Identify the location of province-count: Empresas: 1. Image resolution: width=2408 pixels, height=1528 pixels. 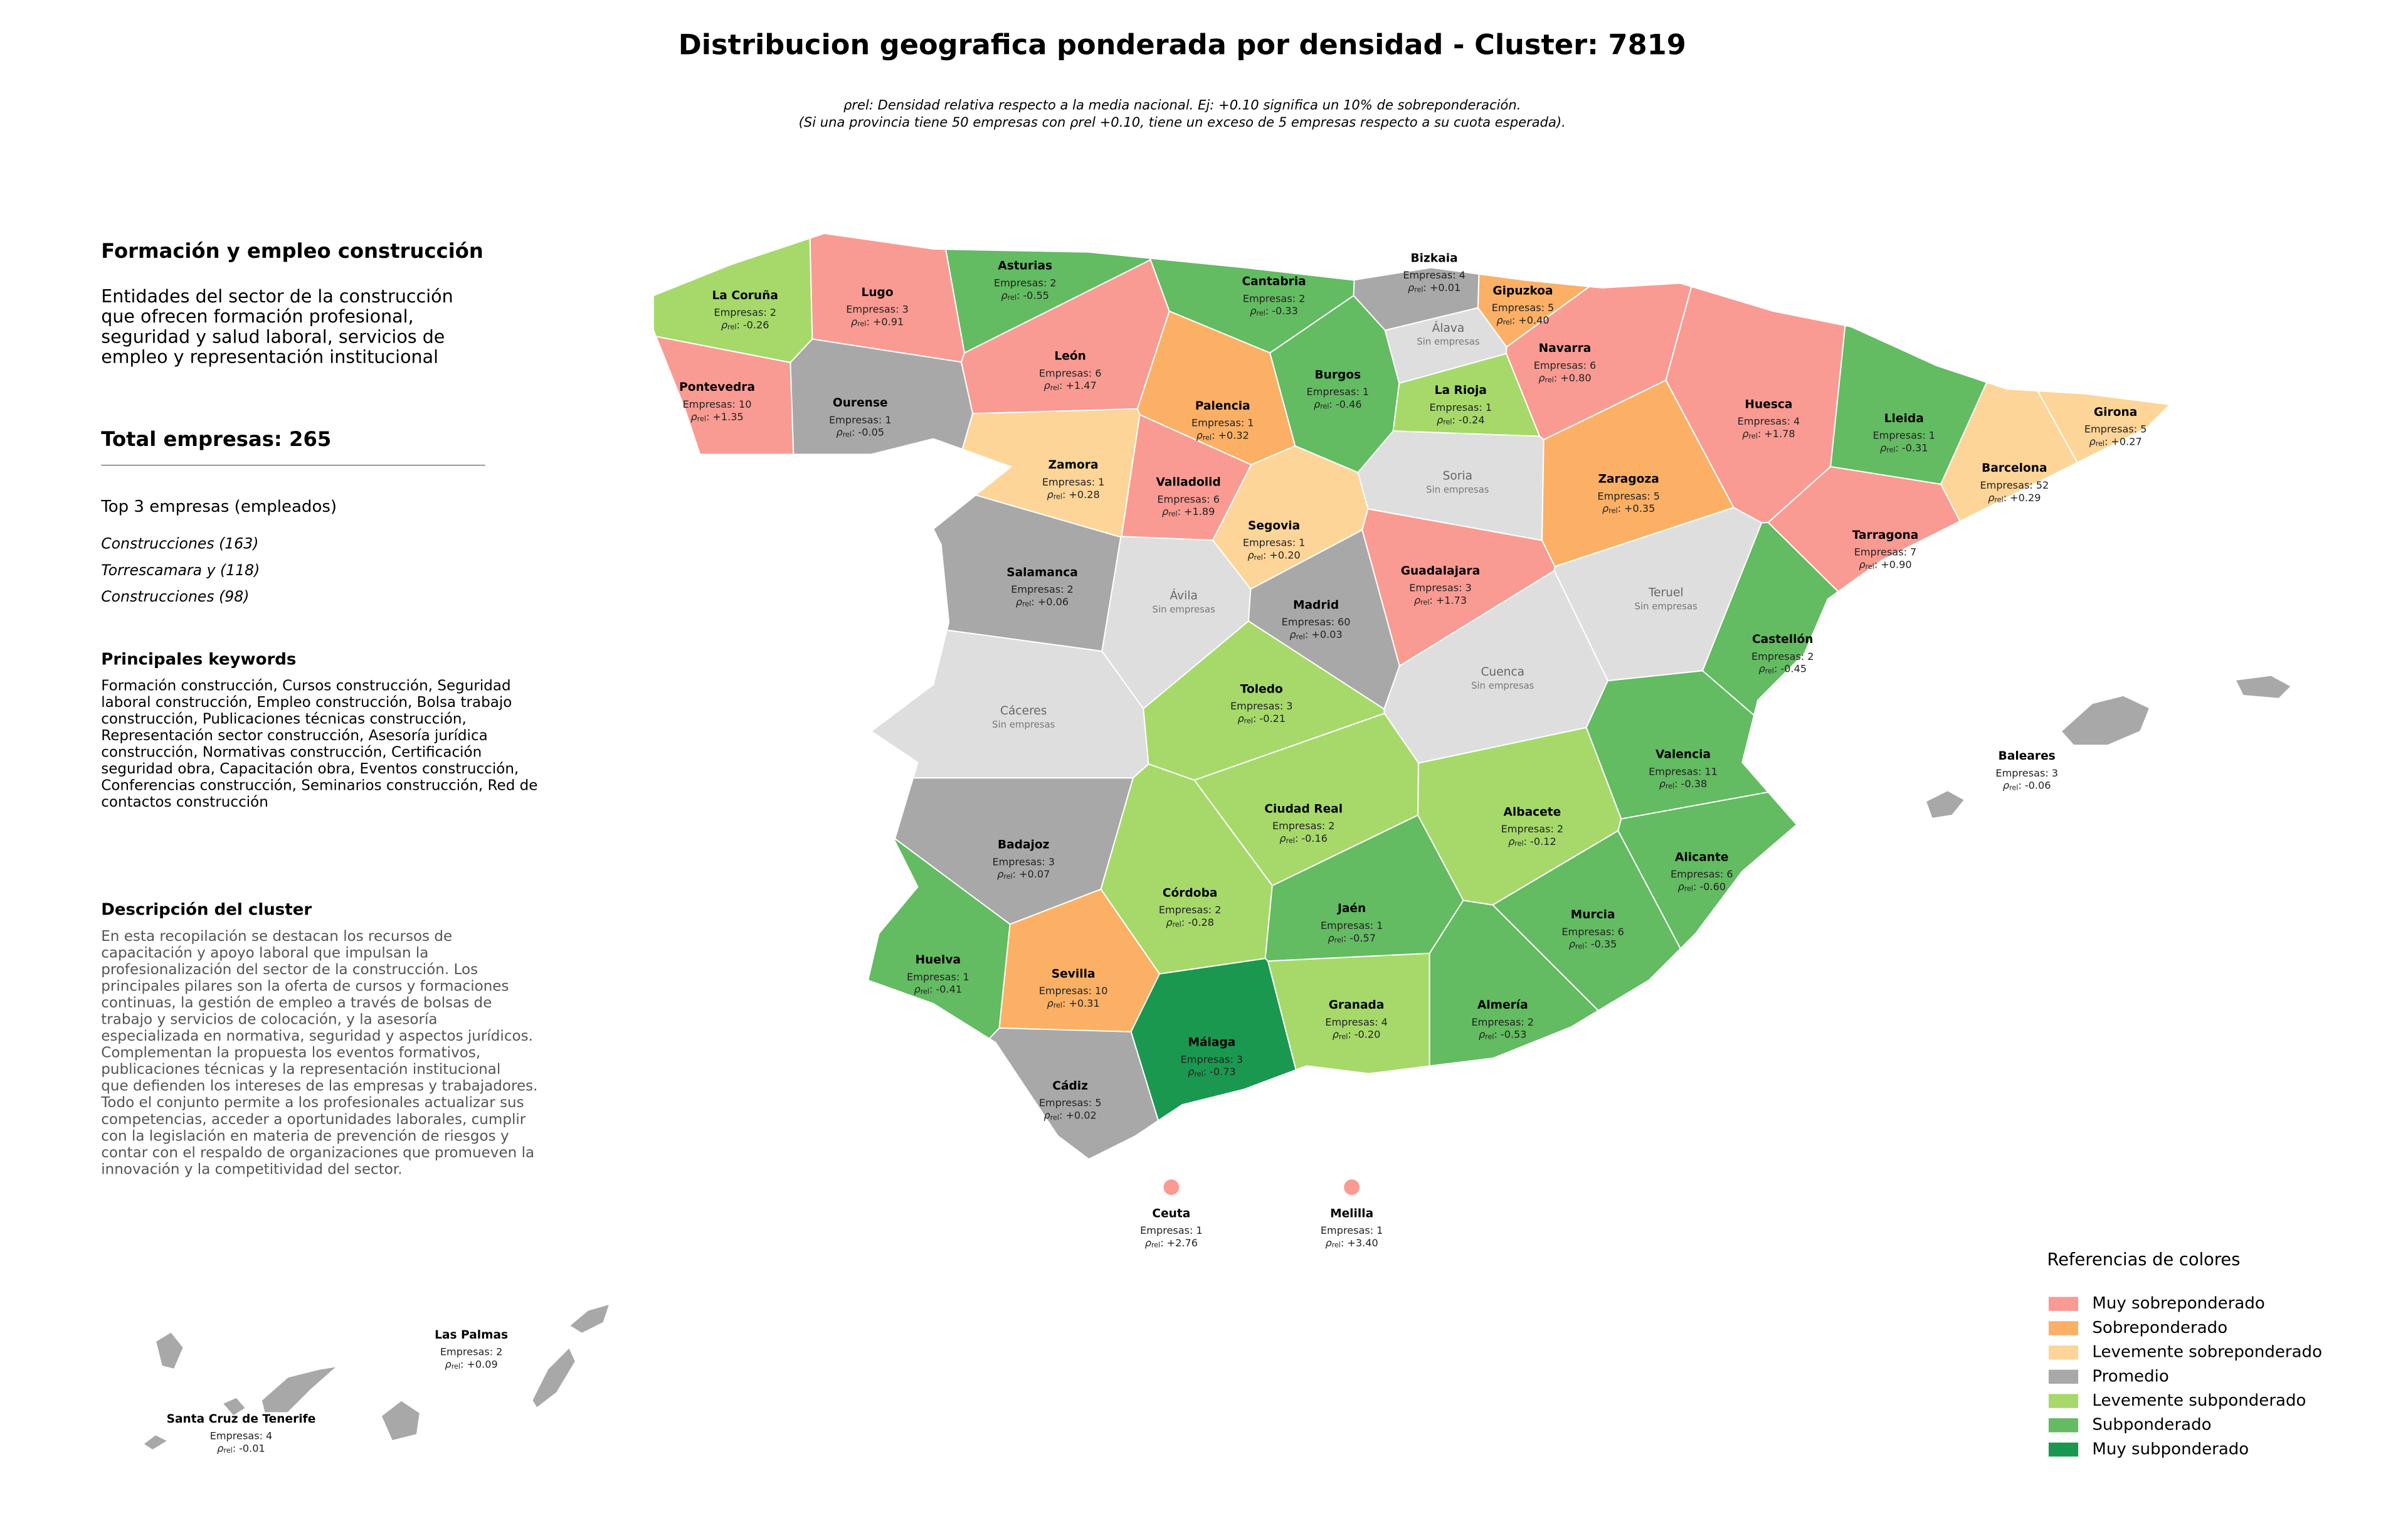
(1073, 481).